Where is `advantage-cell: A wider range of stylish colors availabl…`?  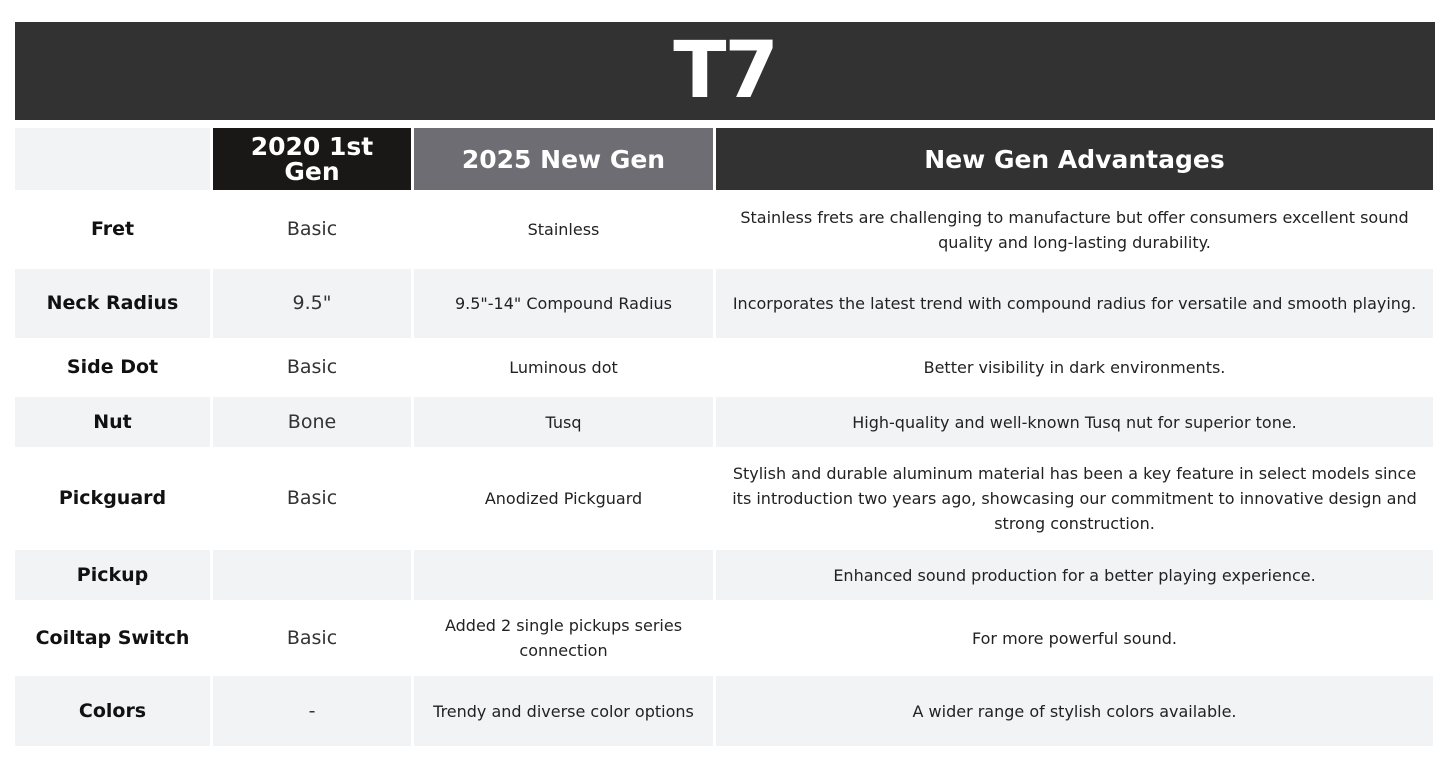
advantage-cell: A wider range of stylish colors availabl… is located at coordinates (1074, 711).